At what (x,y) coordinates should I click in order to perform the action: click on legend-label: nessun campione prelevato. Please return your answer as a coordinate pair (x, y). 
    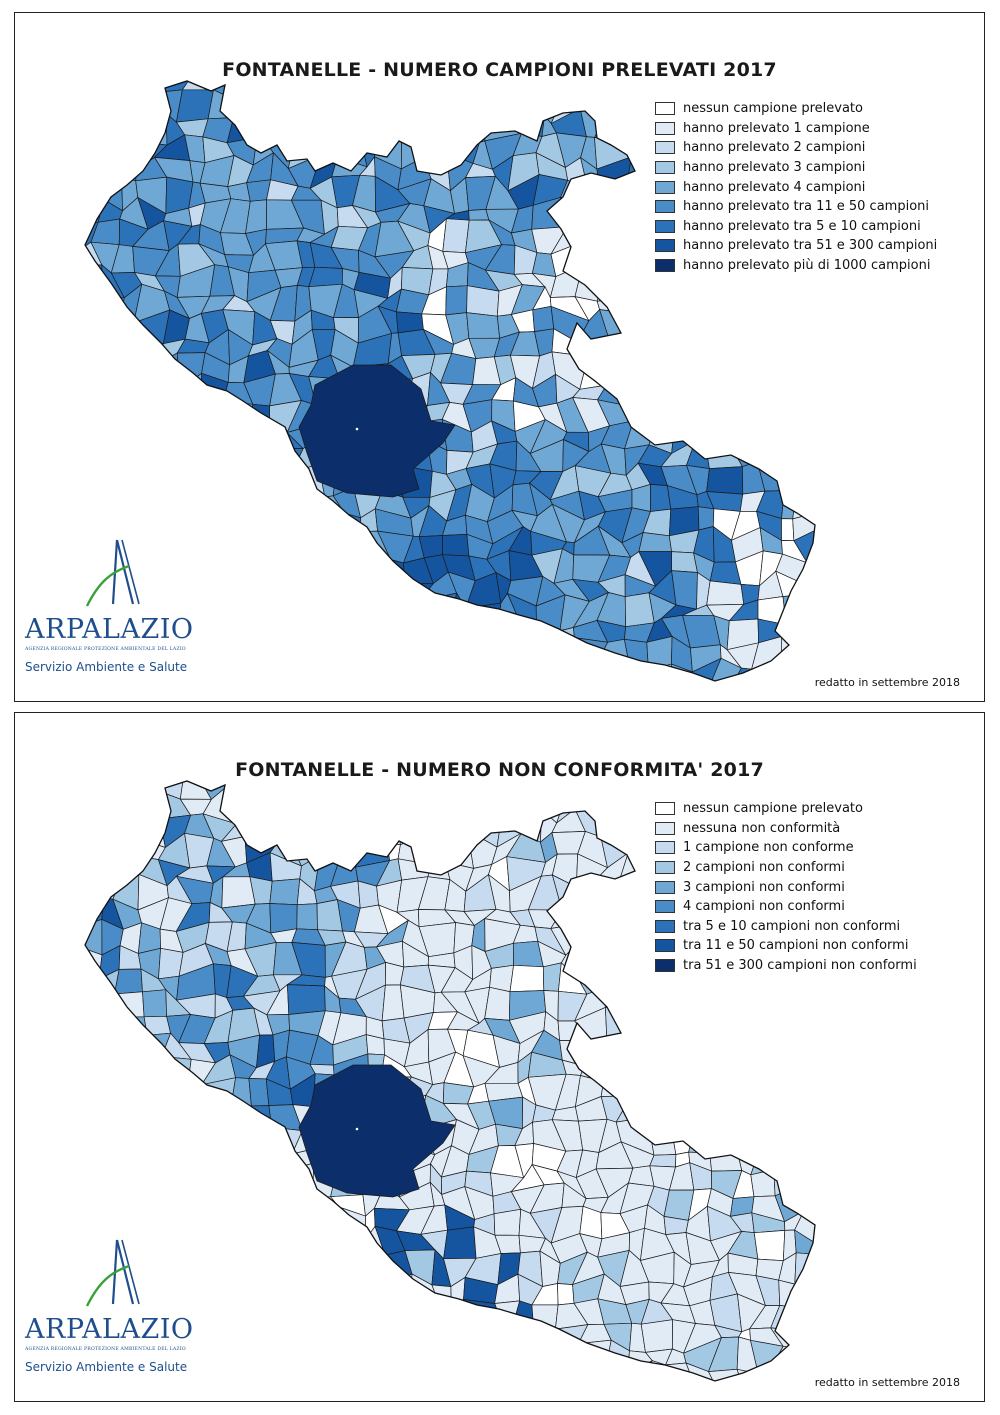
    Looking at the image, I should click on (773, 109).